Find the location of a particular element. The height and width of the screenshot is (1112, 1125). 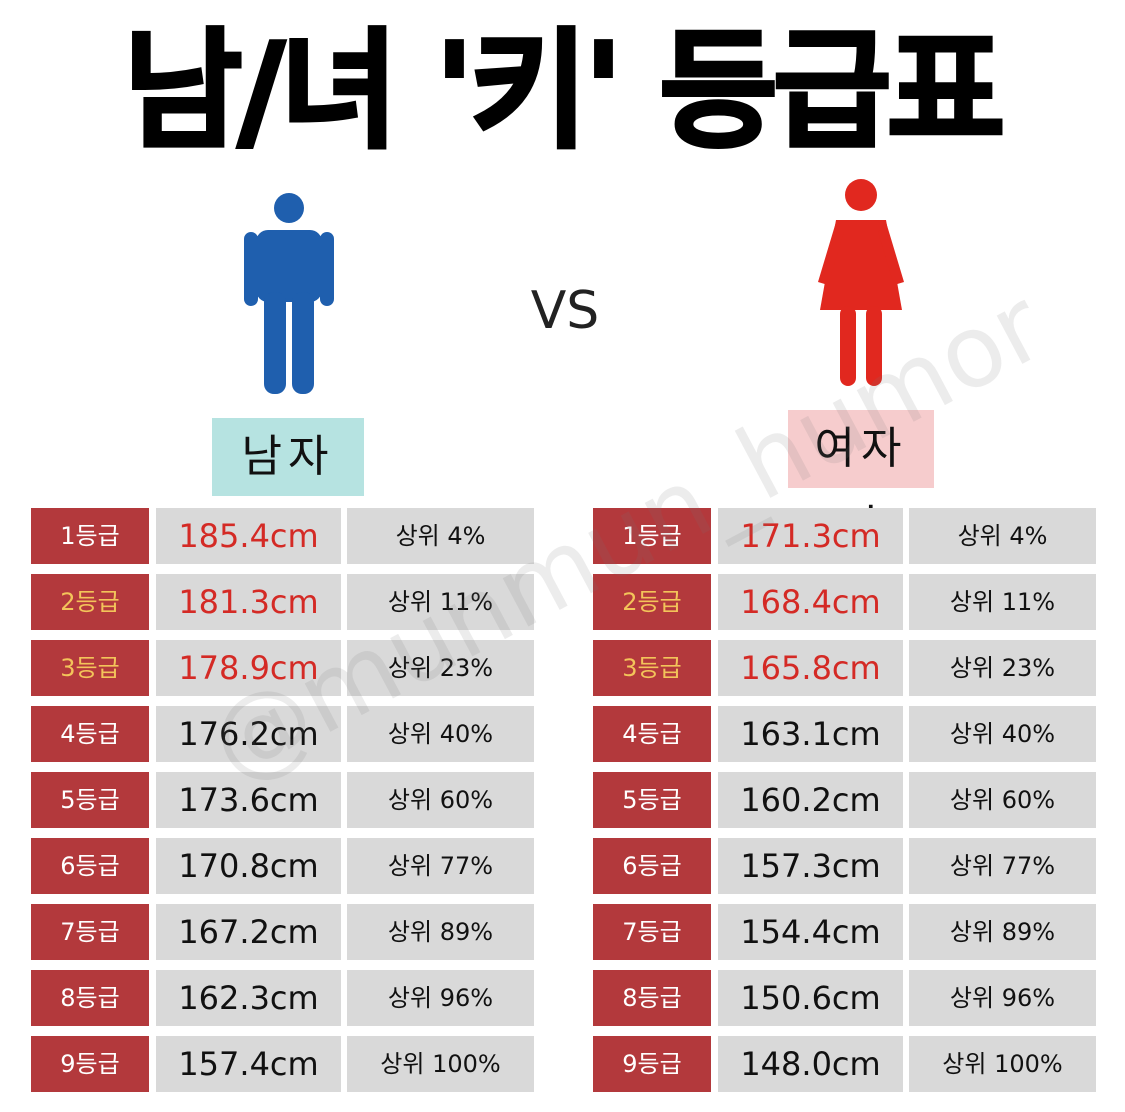

height-cell: 178.9cm is located at coordinates (248, 668).